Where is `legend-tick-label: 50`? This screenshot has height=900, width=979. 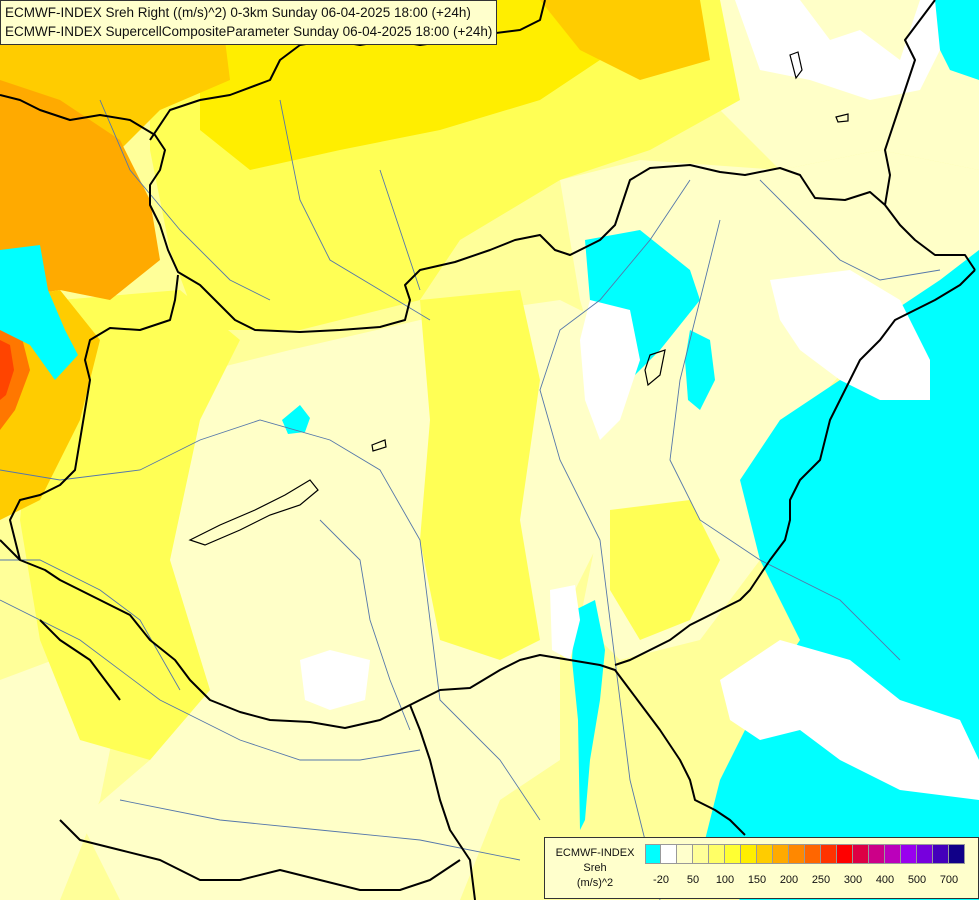 legend-tick-label: 50 is located at coordinates (693, 880).